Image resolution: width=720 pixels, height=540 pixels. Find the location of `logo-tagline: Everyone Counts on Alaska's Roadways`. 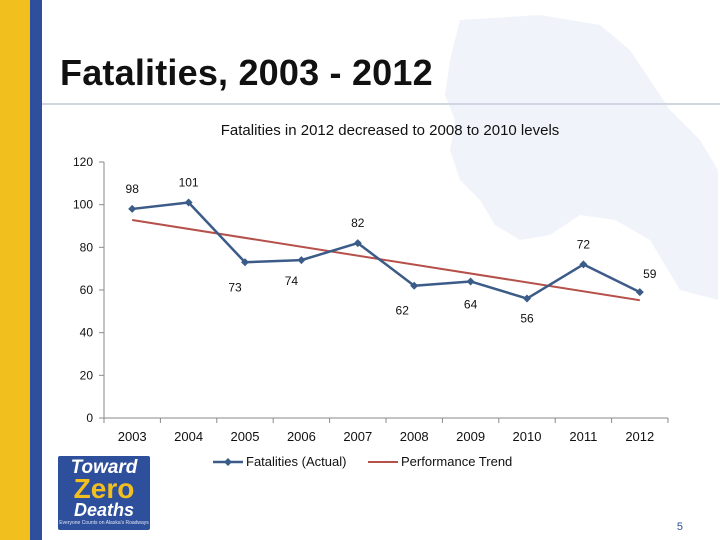

logo-tagline: Everyone Counts on Alaska's Roadways is located at coordinates (104, 523).